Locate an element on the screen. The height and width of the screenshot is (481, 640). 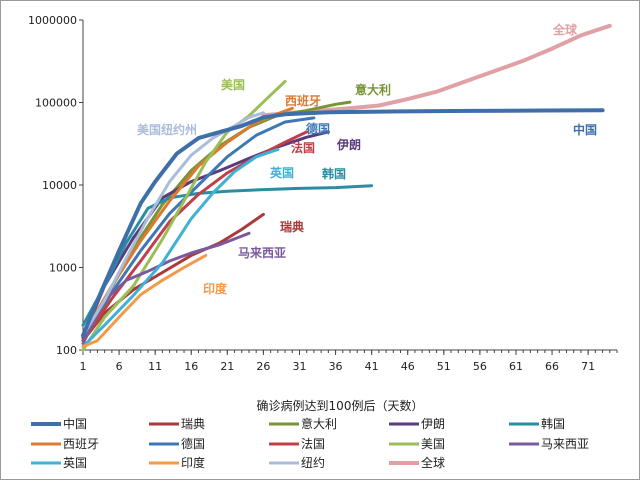
series-label: 英国 is located at coordinates (282, 172).